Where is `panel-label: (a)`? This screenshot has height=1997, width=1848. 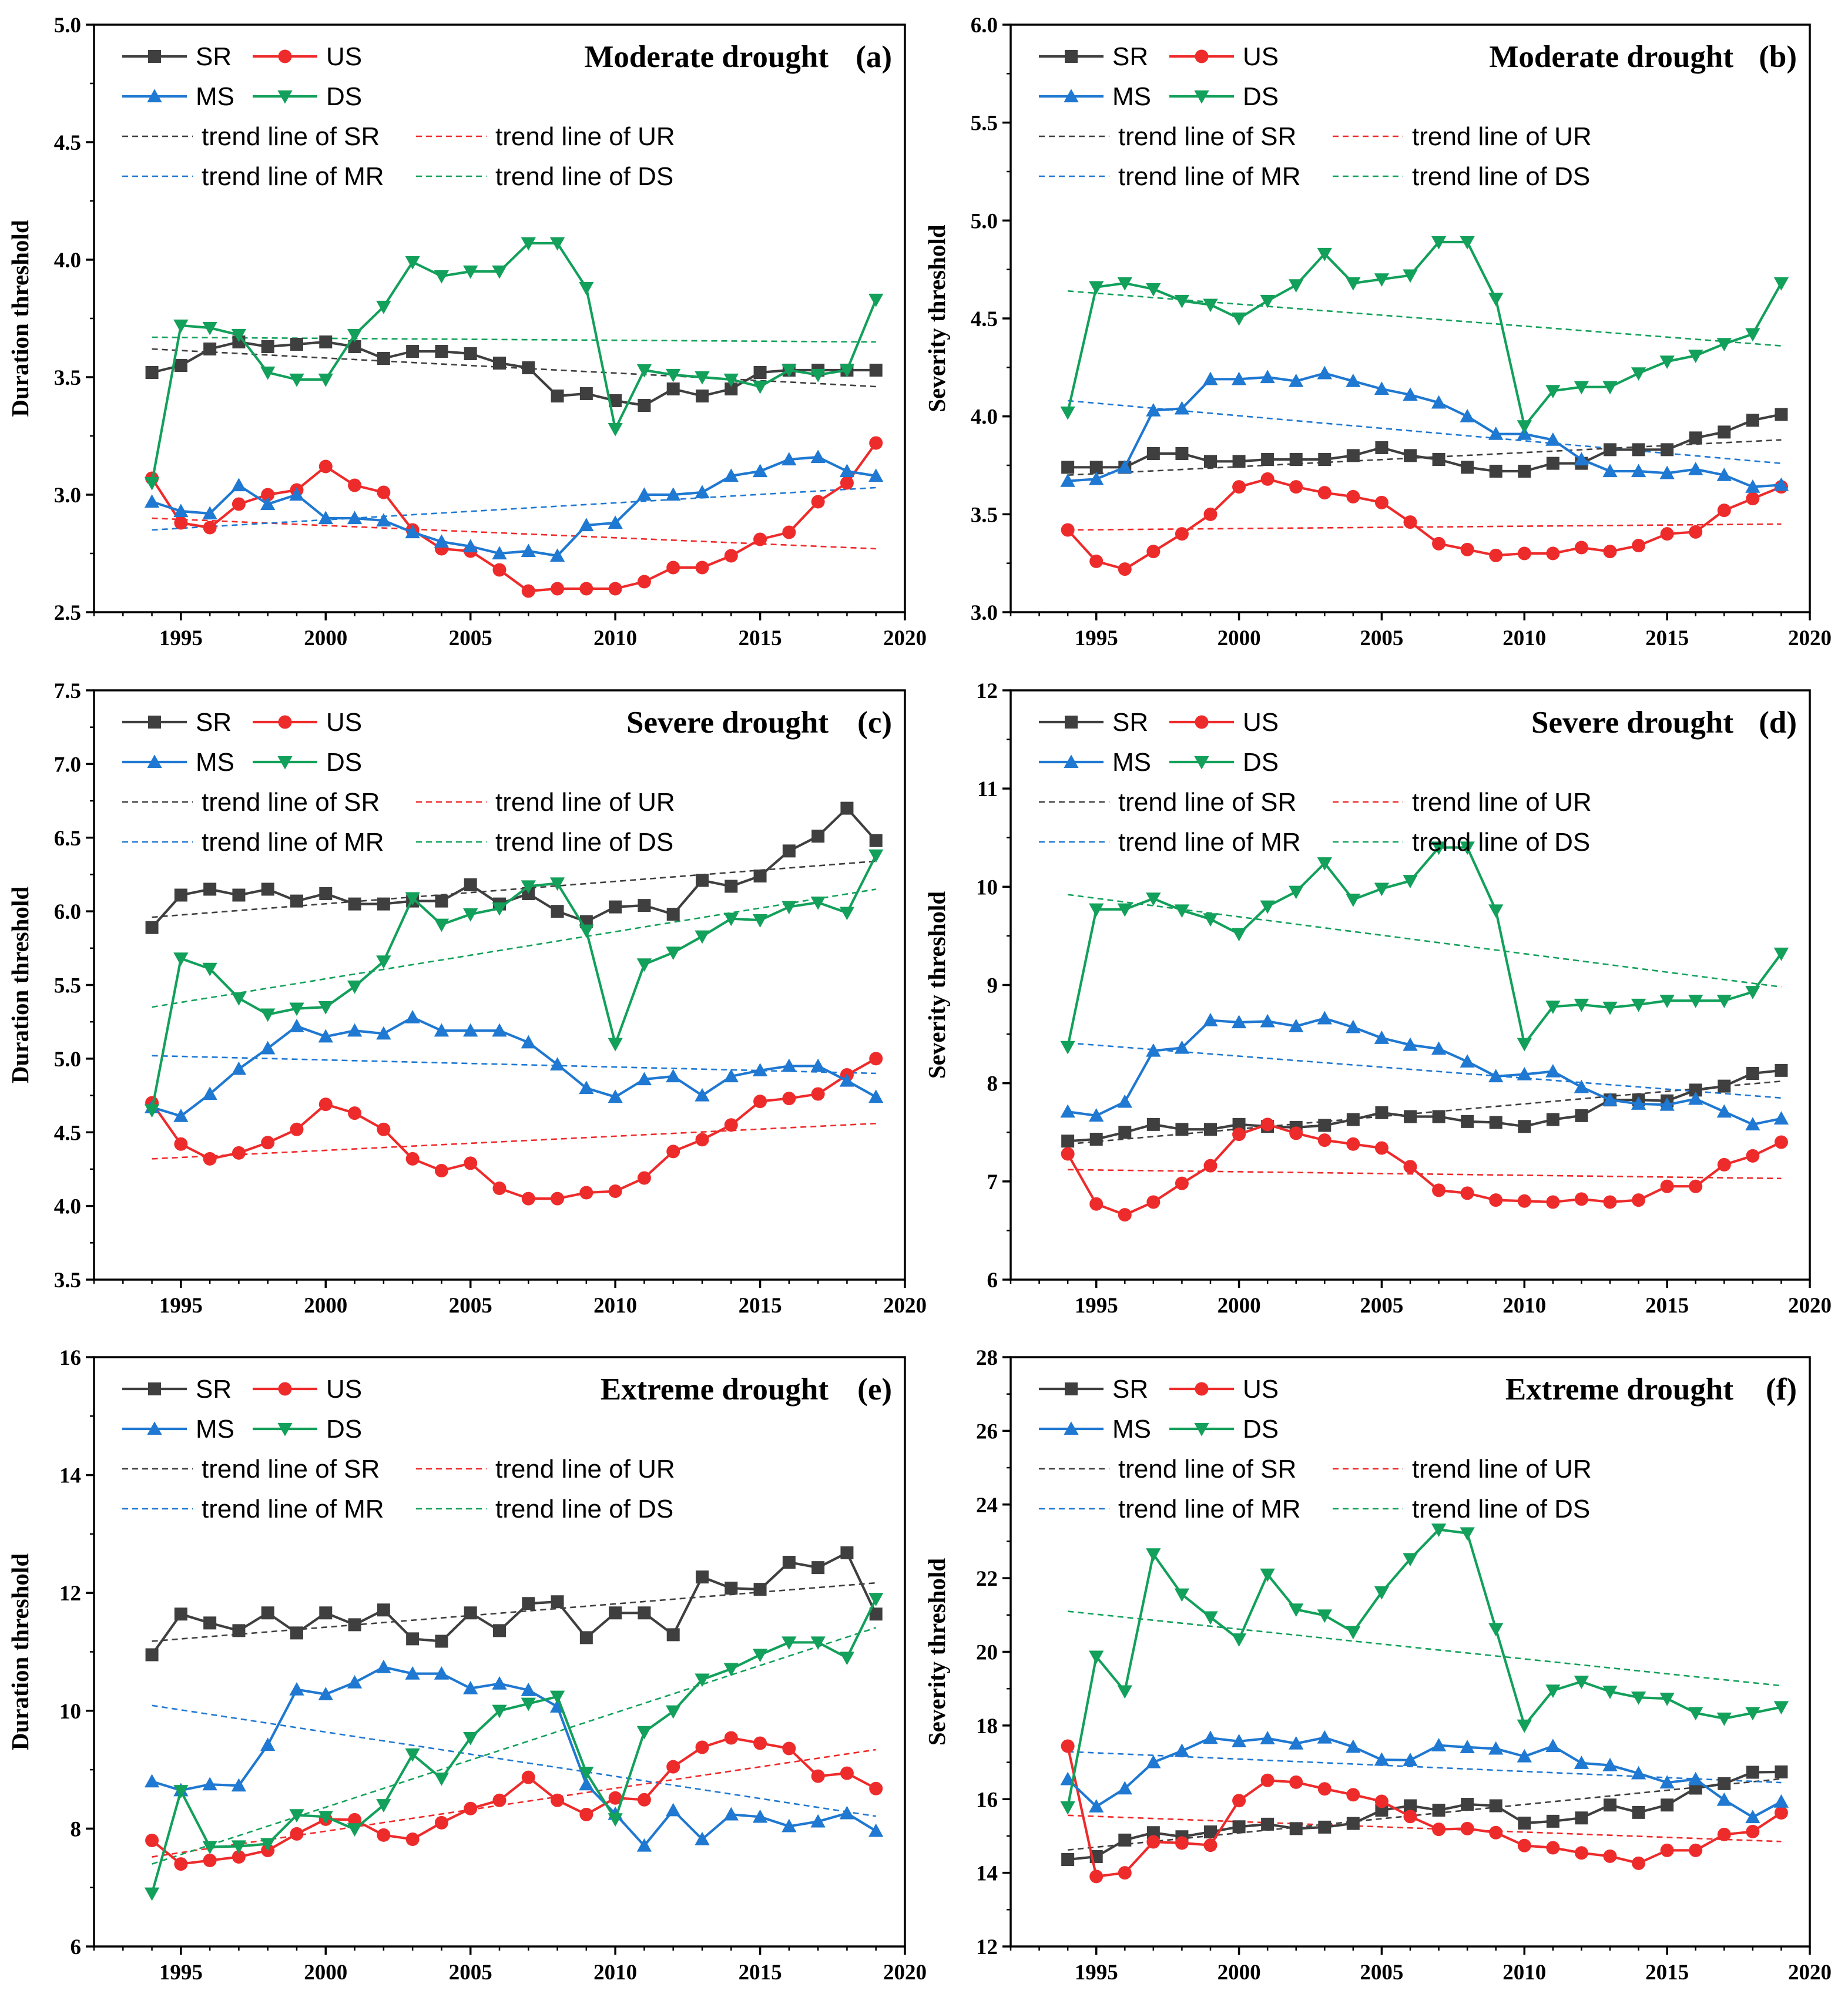 panel-label: (a) is located at coordinates (874, 57).